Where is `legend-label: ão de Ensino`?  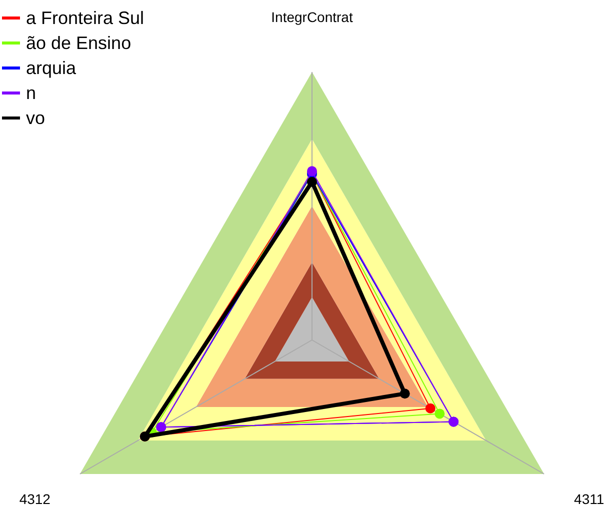 legend-label: ão de Ensino is located at coordinates (79, 43).